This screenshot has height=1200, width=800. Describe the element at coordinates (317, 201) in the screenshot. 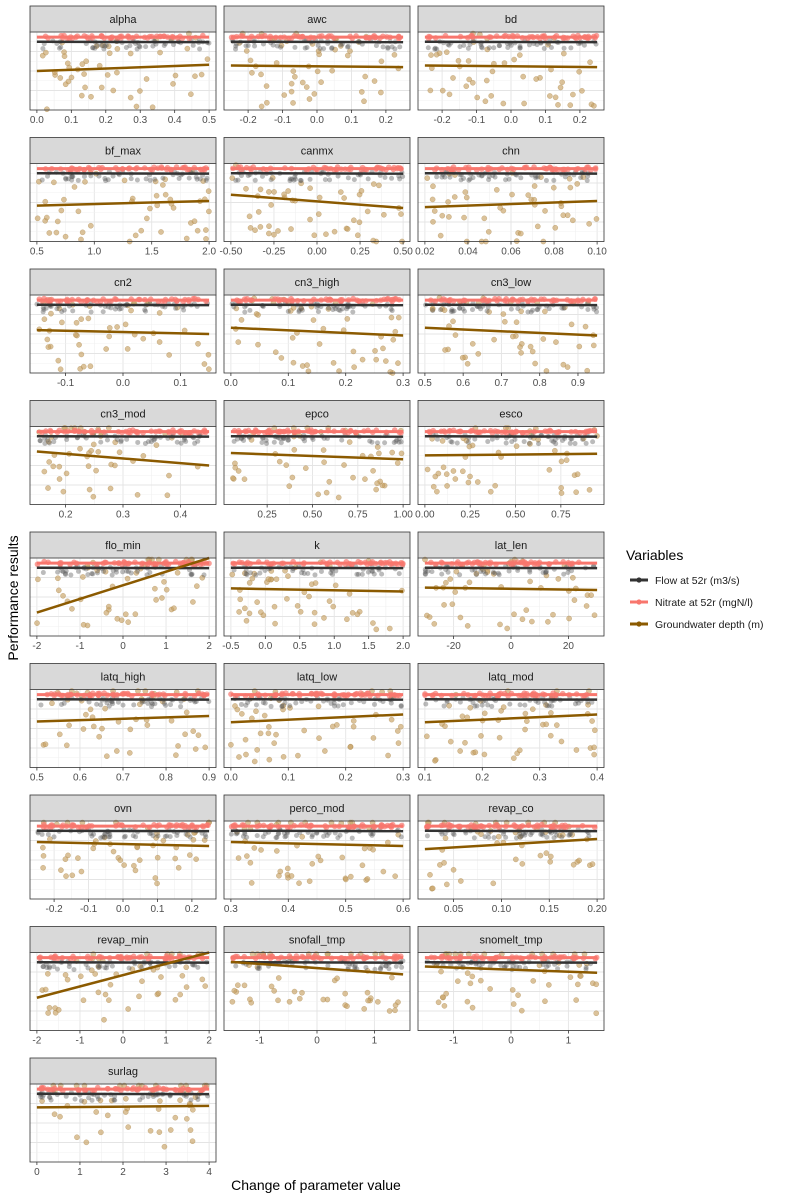

I see `groundwater-trend-line` at that location.